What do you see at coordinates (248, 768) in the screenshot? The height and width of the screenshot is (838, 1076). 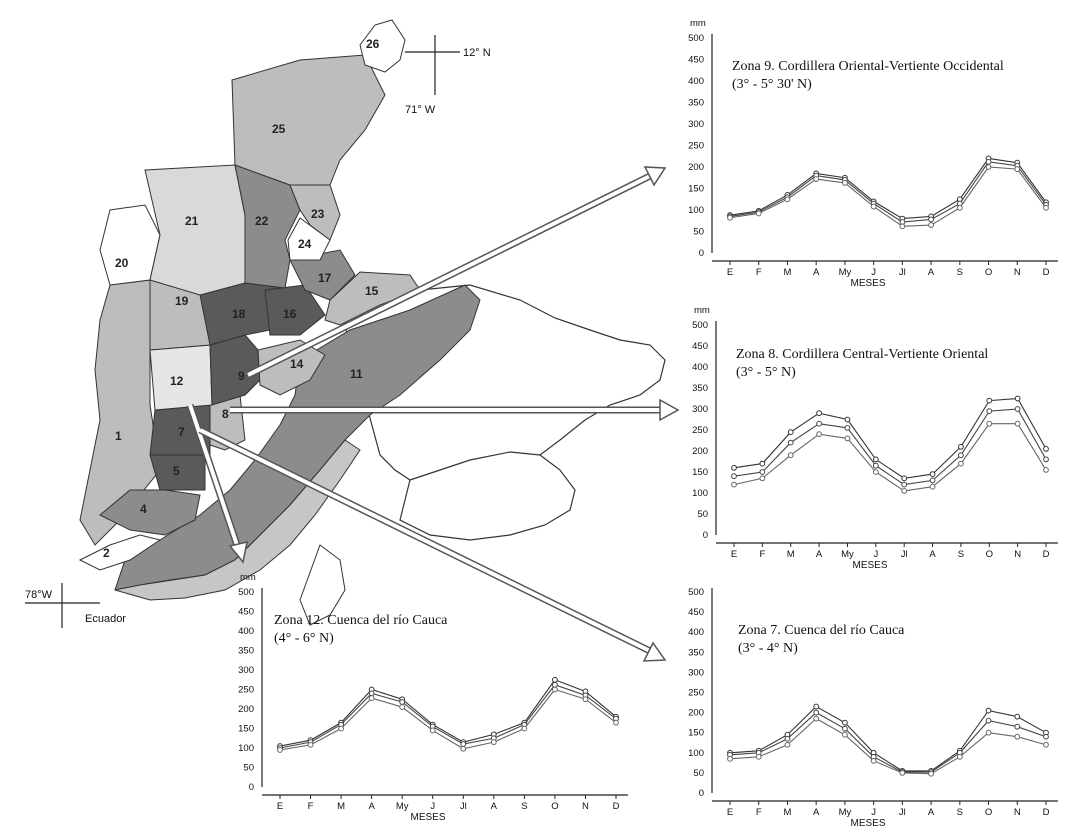 I see `y-tick-label: 50` at bounding box center [248, 768].